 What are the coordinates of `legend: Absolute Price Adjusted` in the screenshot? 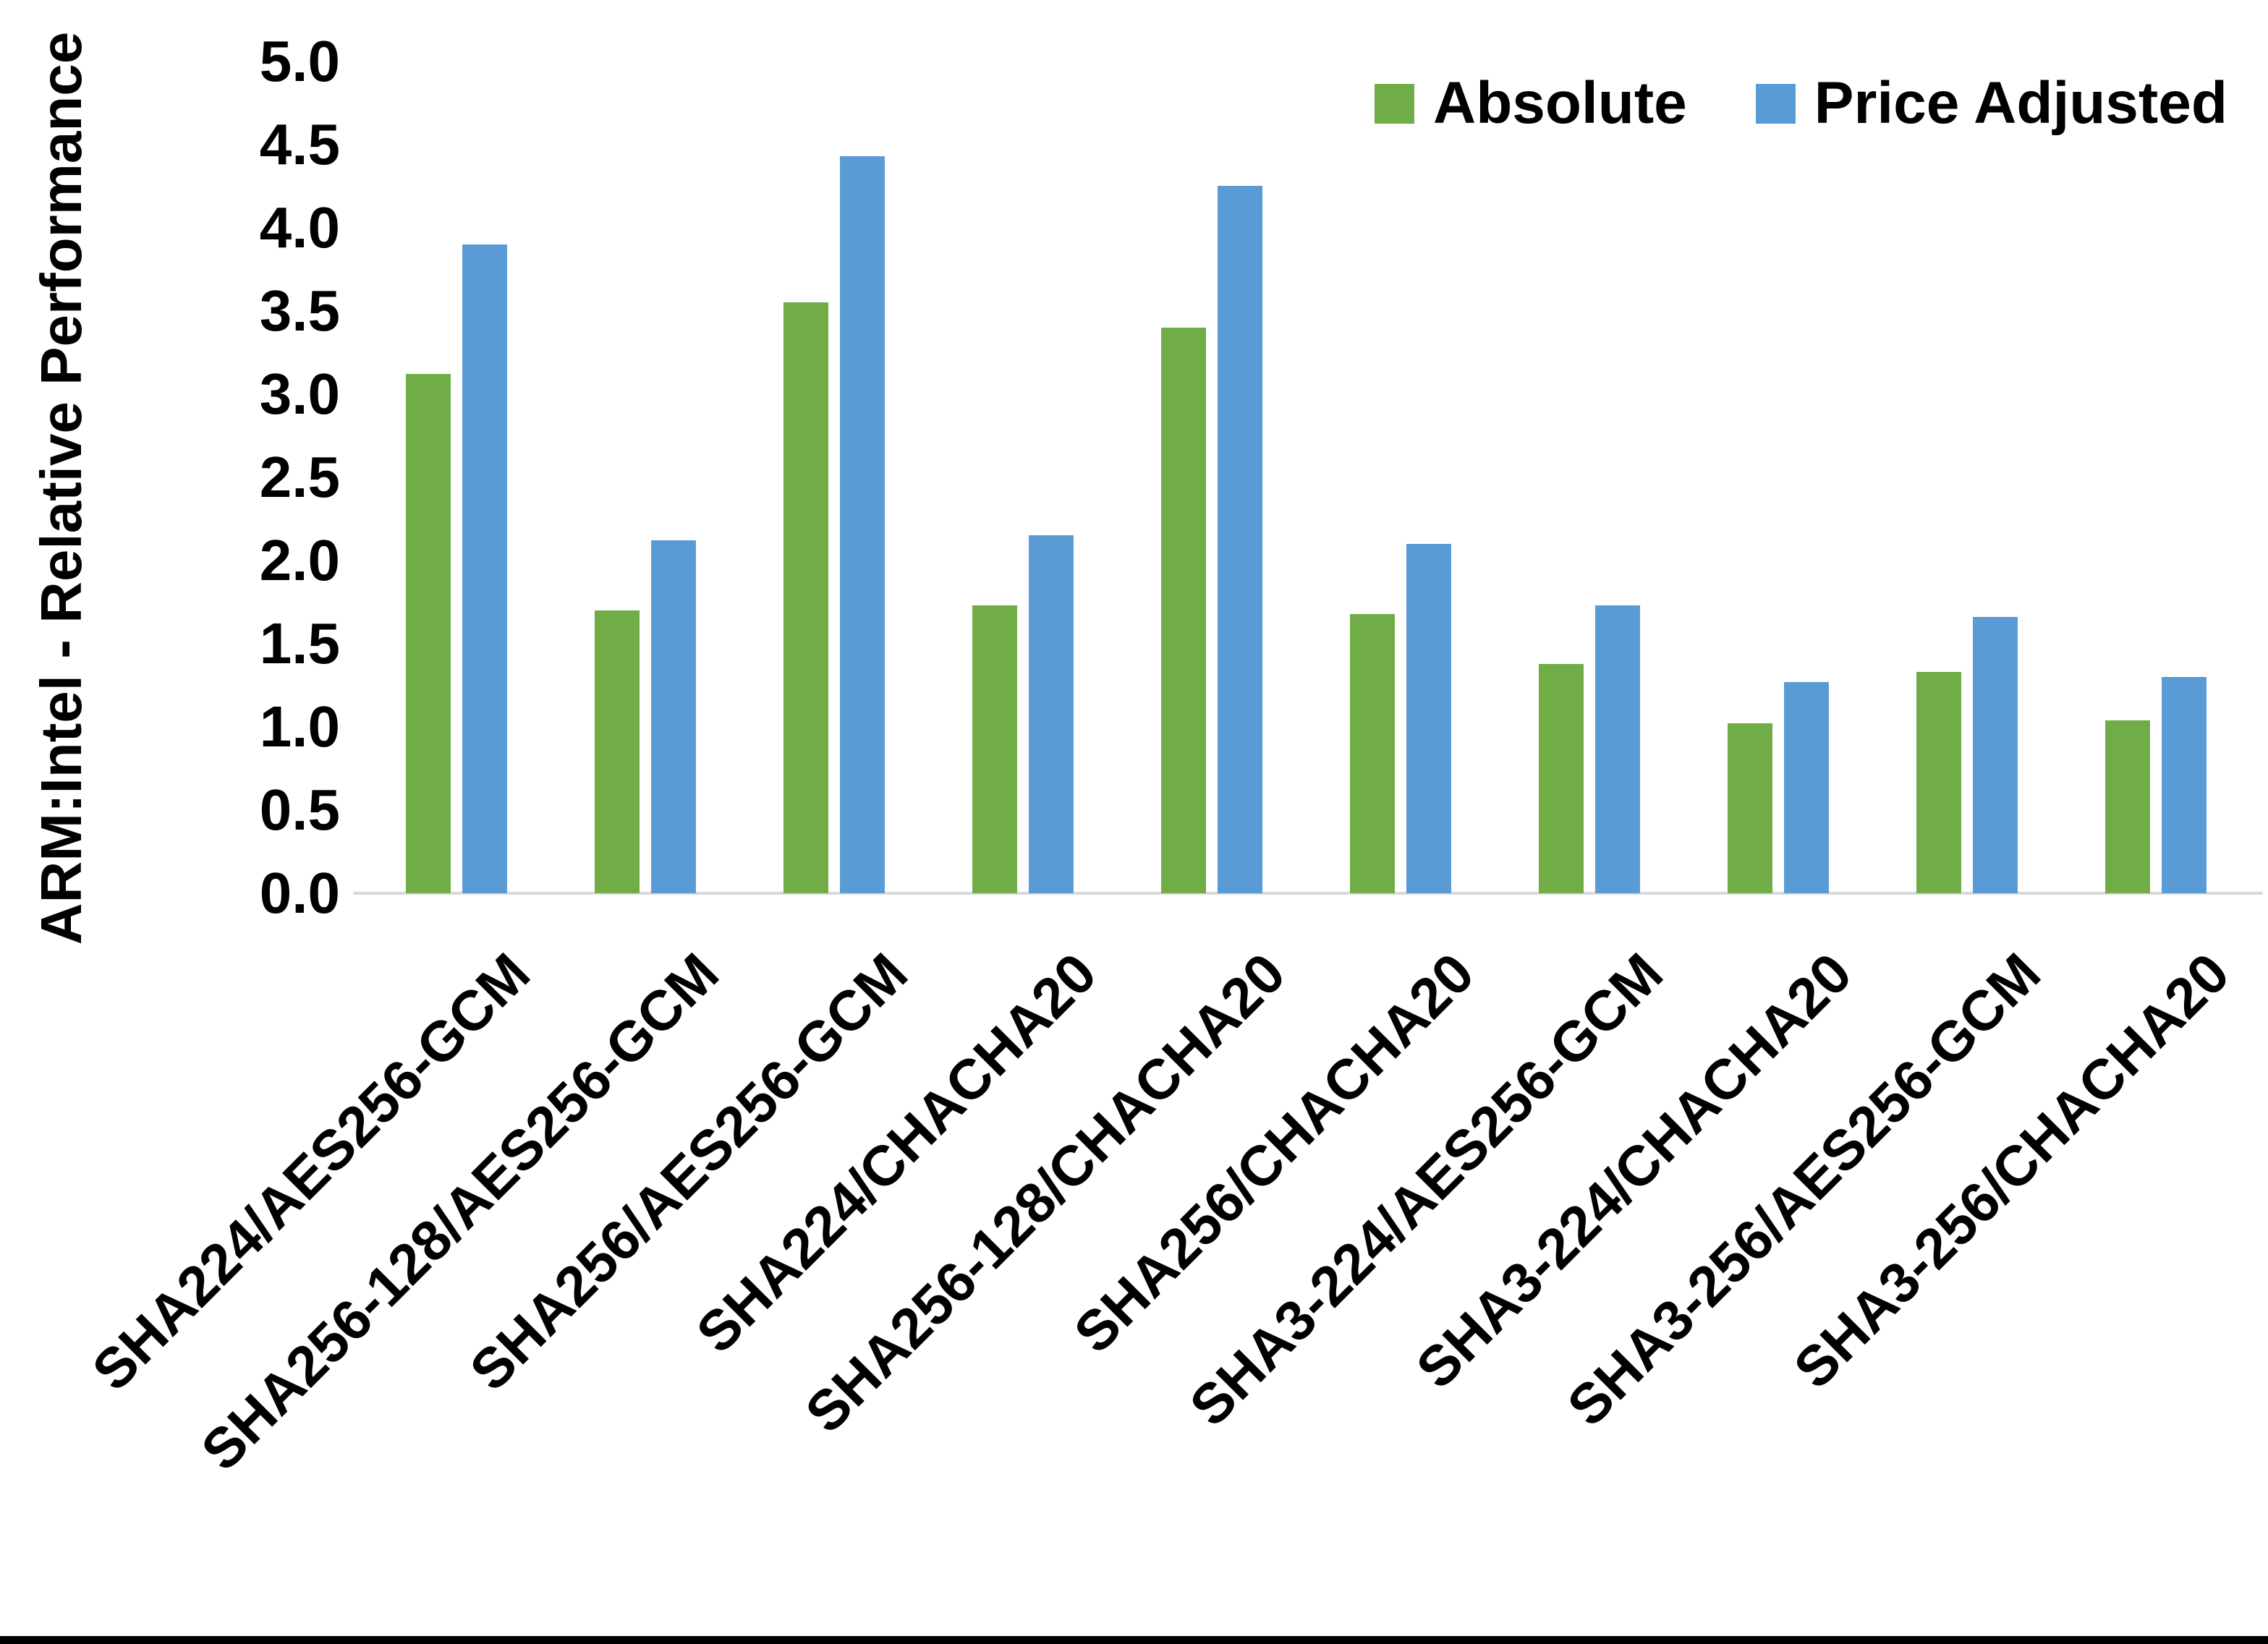 It's located at (1801, 103).